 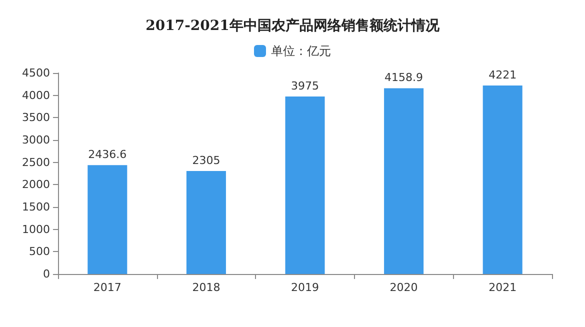 I want to click on x-tick-label: 2021, so click(x=502, y=287).